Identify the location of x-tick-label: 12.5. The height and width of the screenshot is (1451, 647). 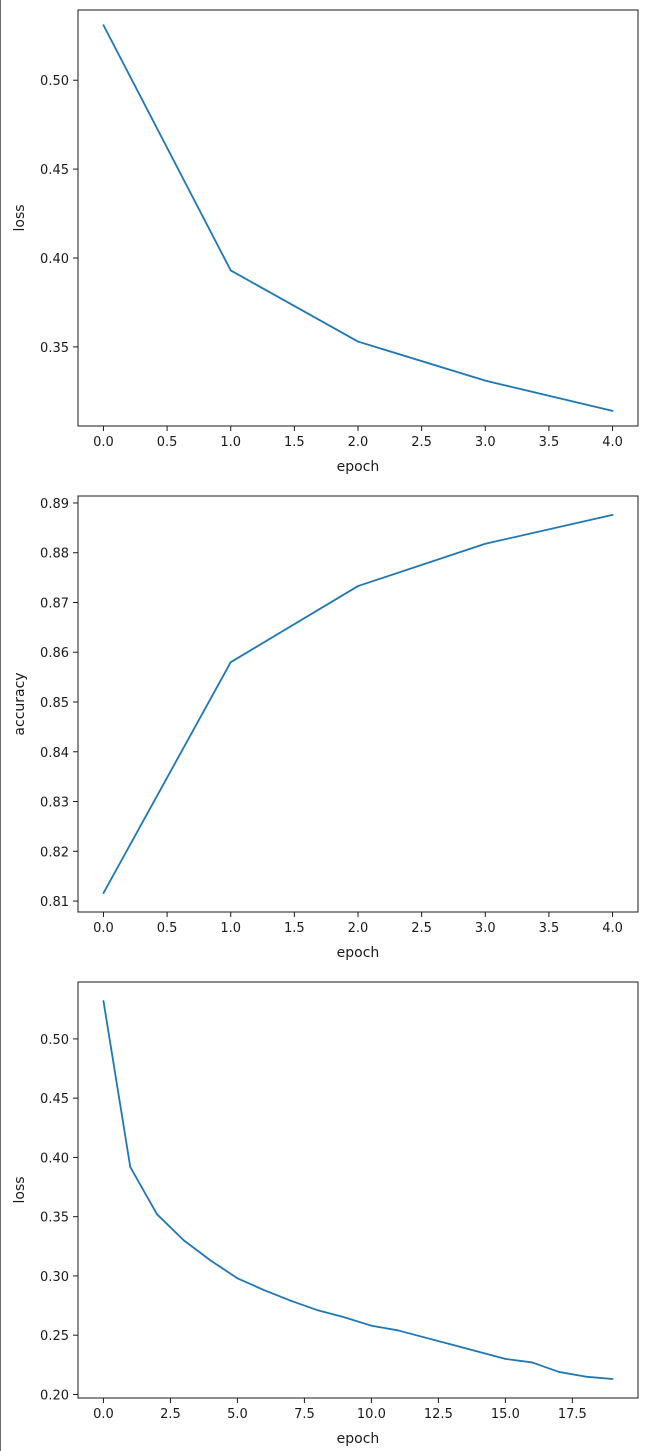
(438, 1414).